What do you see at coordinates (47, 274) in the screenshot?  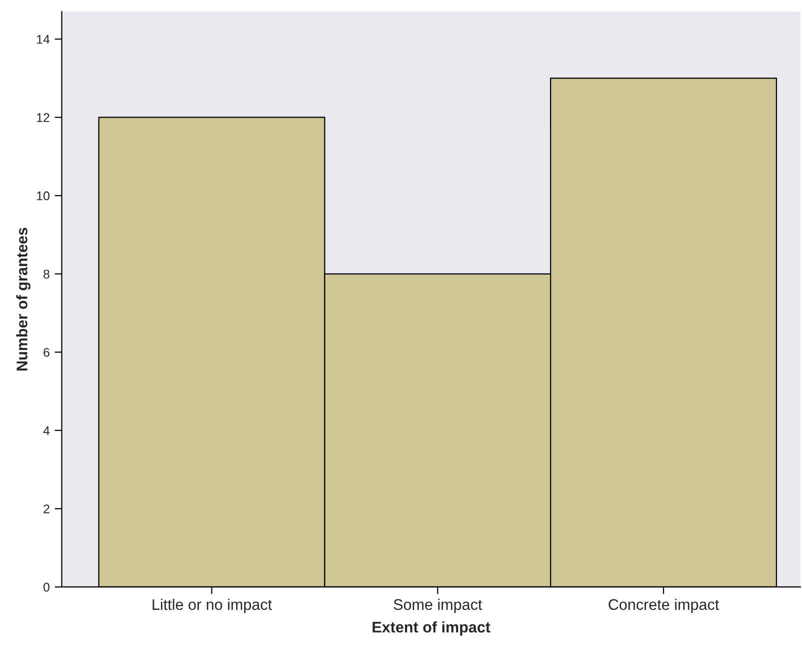 I see `y-tick-label: 8` at bounding box center [47, 274].